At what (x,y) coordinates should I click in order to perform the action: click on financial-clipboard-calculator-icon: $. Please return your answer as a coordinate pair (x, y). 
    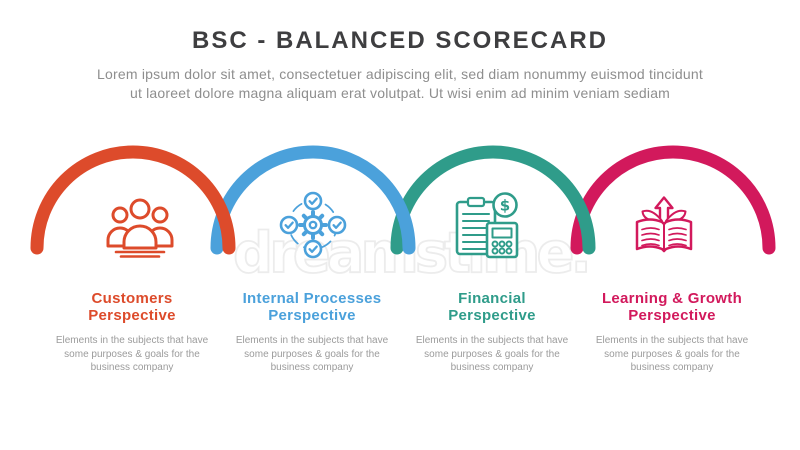
    Looking at the image, I should click on (487, 225).